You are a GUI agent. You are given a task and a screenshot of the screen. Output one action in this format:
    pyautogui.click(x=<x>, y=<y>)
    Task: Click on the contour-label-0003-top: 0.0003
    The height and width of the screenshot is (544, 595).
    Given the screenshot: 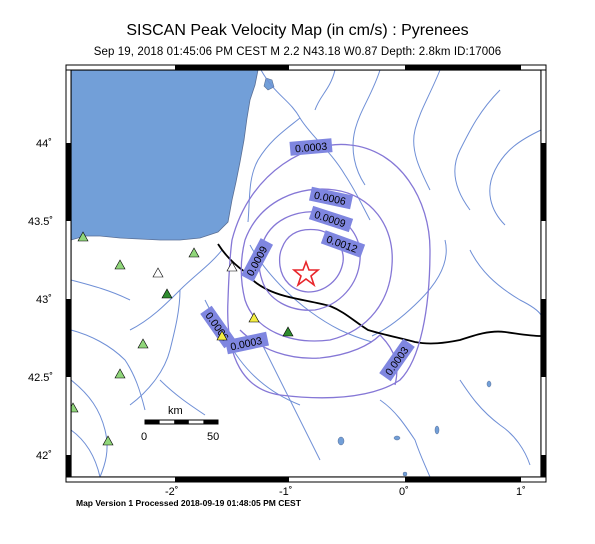 What is the action you would take?
    pyautogui.click(x=311, y=147)
    